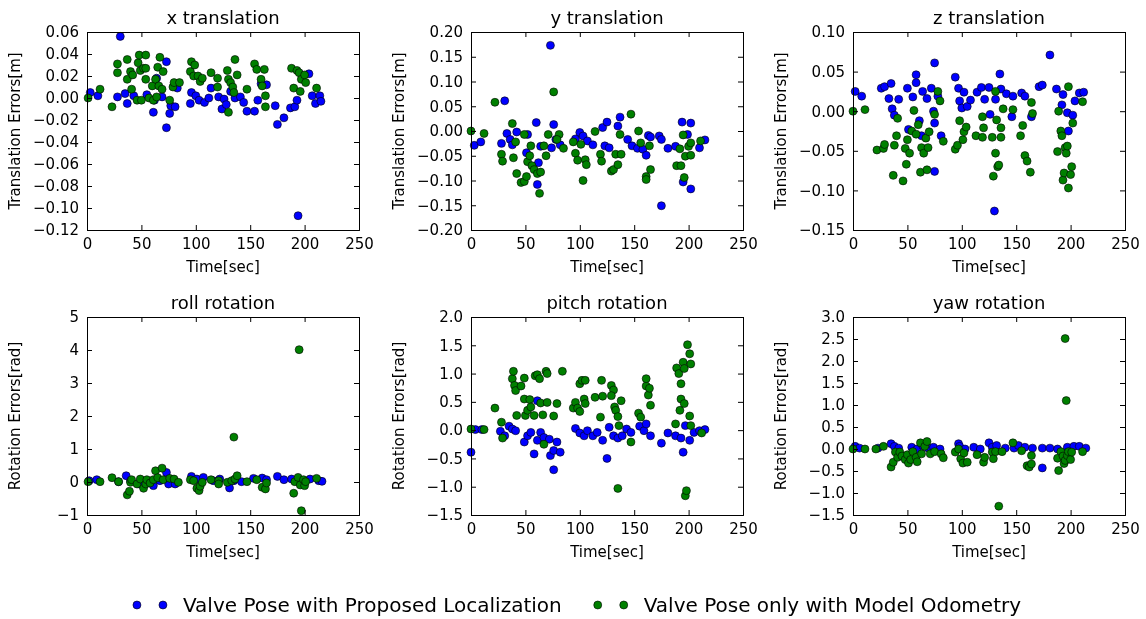 The image size is (1146, 619). Describe the element at coordinates (446, 57) in the screenshot. I see `y-tick-label: 0.15` at that location.